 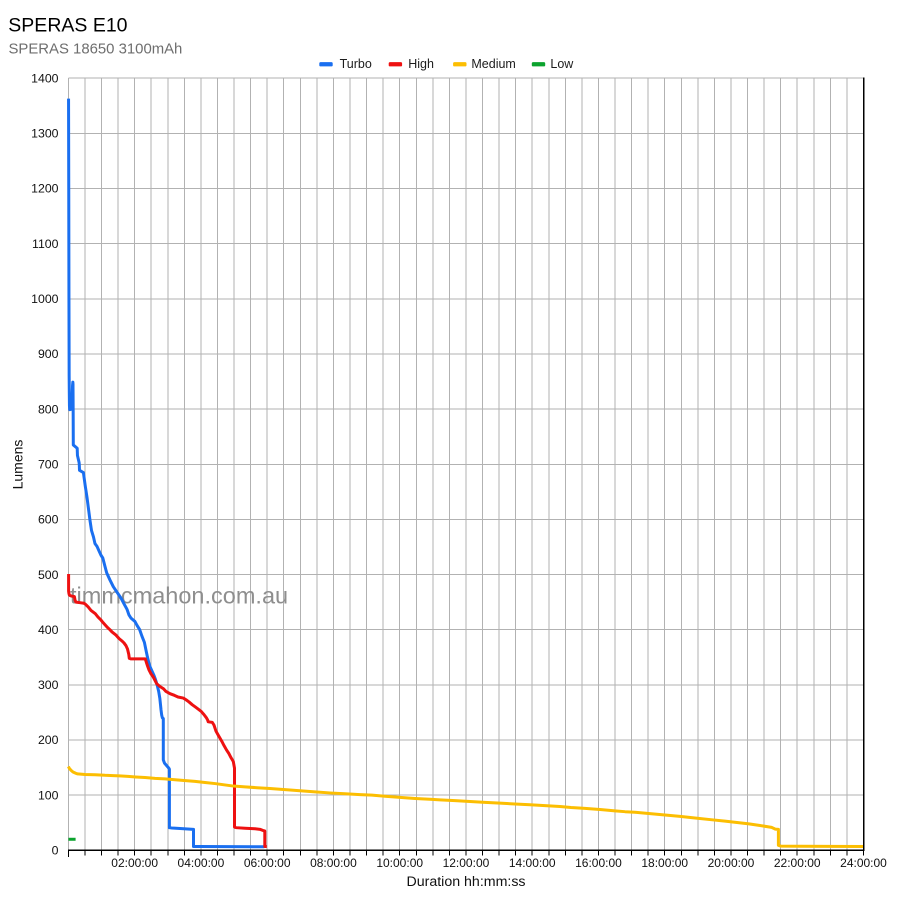 I want to click on svg-text: 10:00:00, so click(x=399, y=863).